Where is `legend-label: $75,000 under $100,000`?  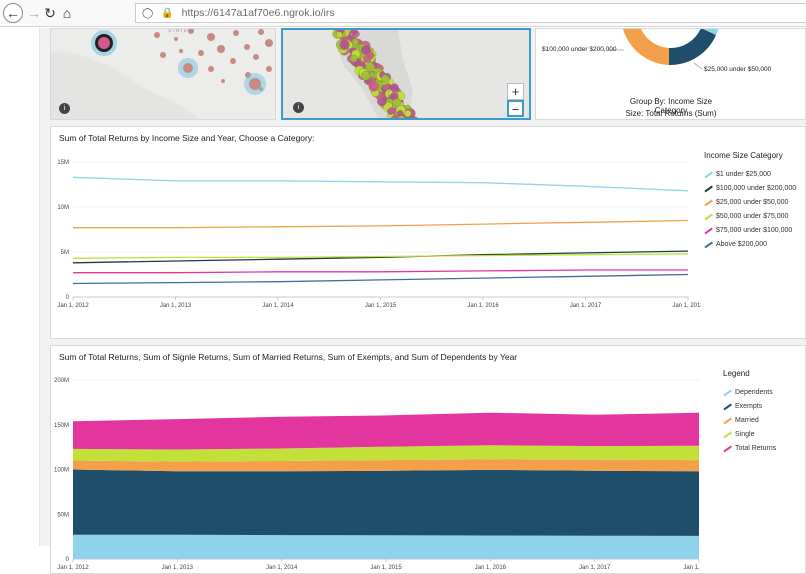 legend-label: $75,000 under $100,000 is located at coordinates (754, 230).